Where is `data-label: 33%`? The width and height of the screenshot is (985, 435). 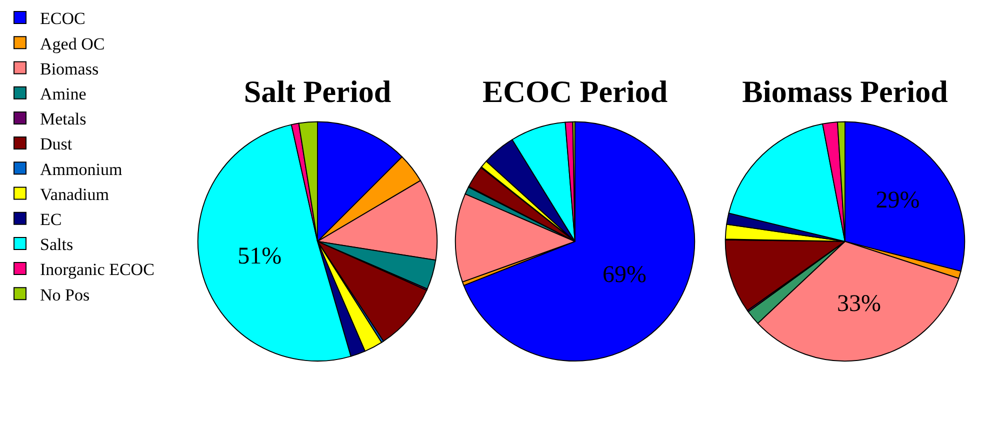 data-label: 33% is located at coordinates (859, 304).